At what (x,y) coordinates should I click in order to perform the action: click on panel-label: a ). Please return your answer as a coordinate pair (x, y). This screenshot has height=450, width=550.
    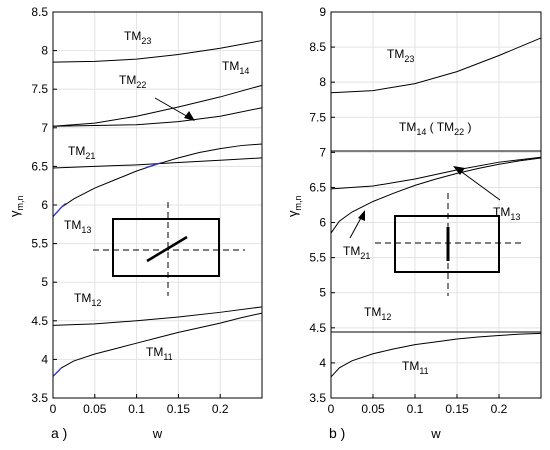
    Looking at the image, I should click on (59, 433).